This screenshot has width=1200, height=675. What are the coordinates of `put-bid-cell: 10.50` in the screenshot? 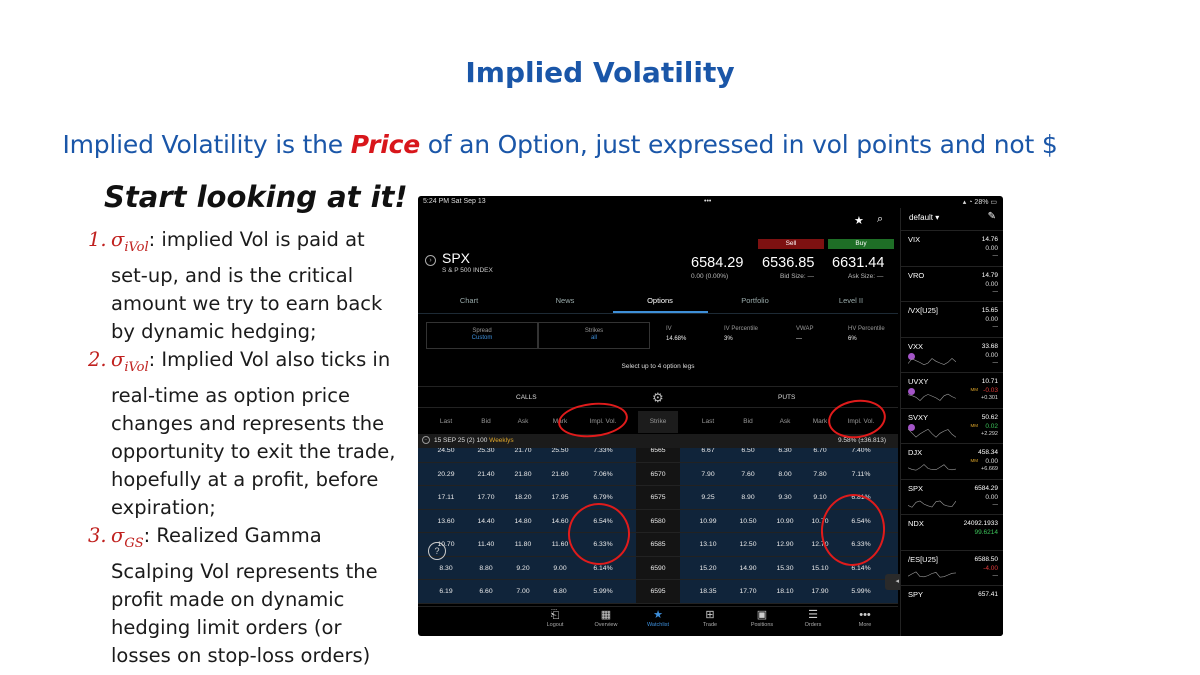 It's located at (748, 521).